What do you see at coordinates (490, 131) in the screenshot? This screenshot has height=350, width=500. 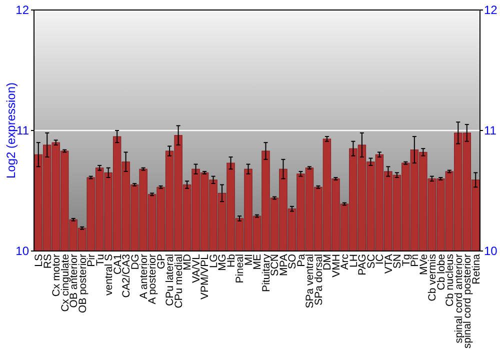 I see `y2-tick-label: 11` at bounding box center [490, 131].